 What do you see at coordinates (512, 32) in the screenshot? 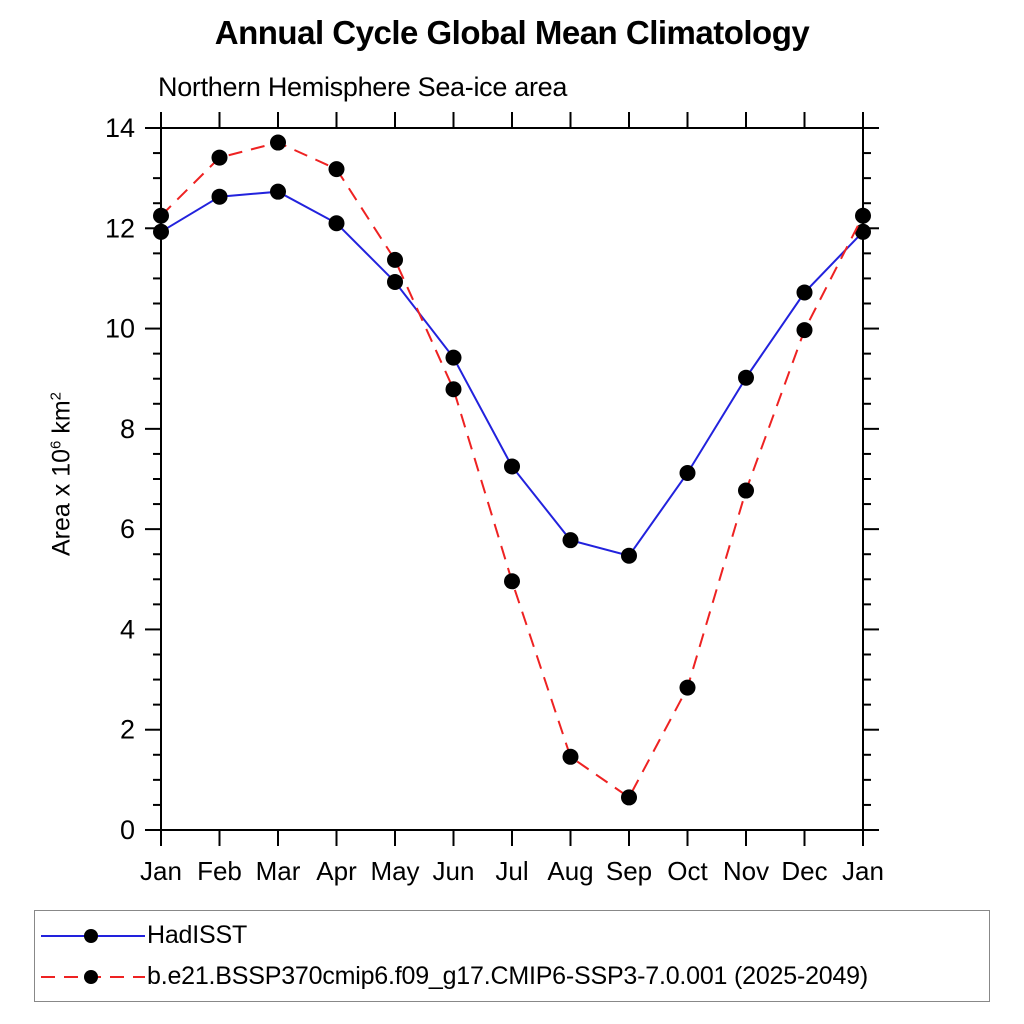
I see `chart-title: Annual Cycle Global Mean Climatology` at bounding box center [512, 32].